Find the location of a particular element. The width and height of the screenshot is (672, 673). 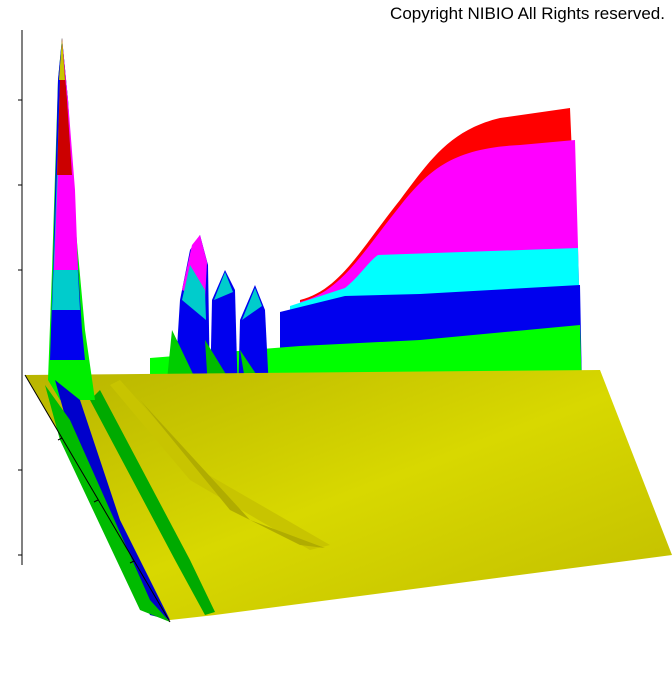

copyright: Copyright NIBIO All Rights reserved. is located at coordinates (527, 13).